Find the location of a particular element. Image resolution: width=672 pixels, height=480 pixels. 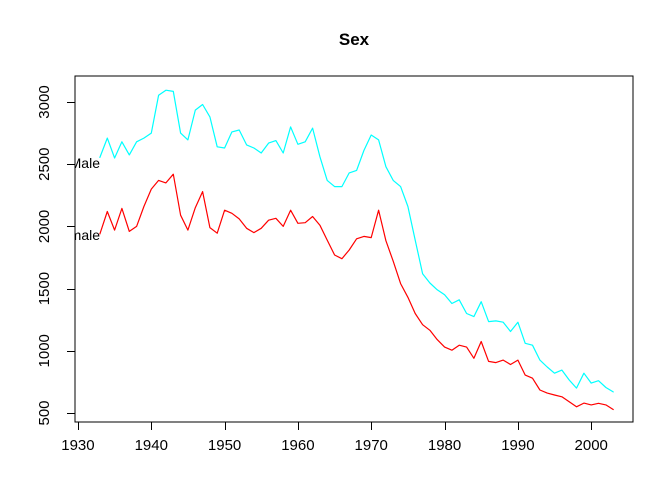

x-tick-label: 2000 is located at coordinates (591, 445).